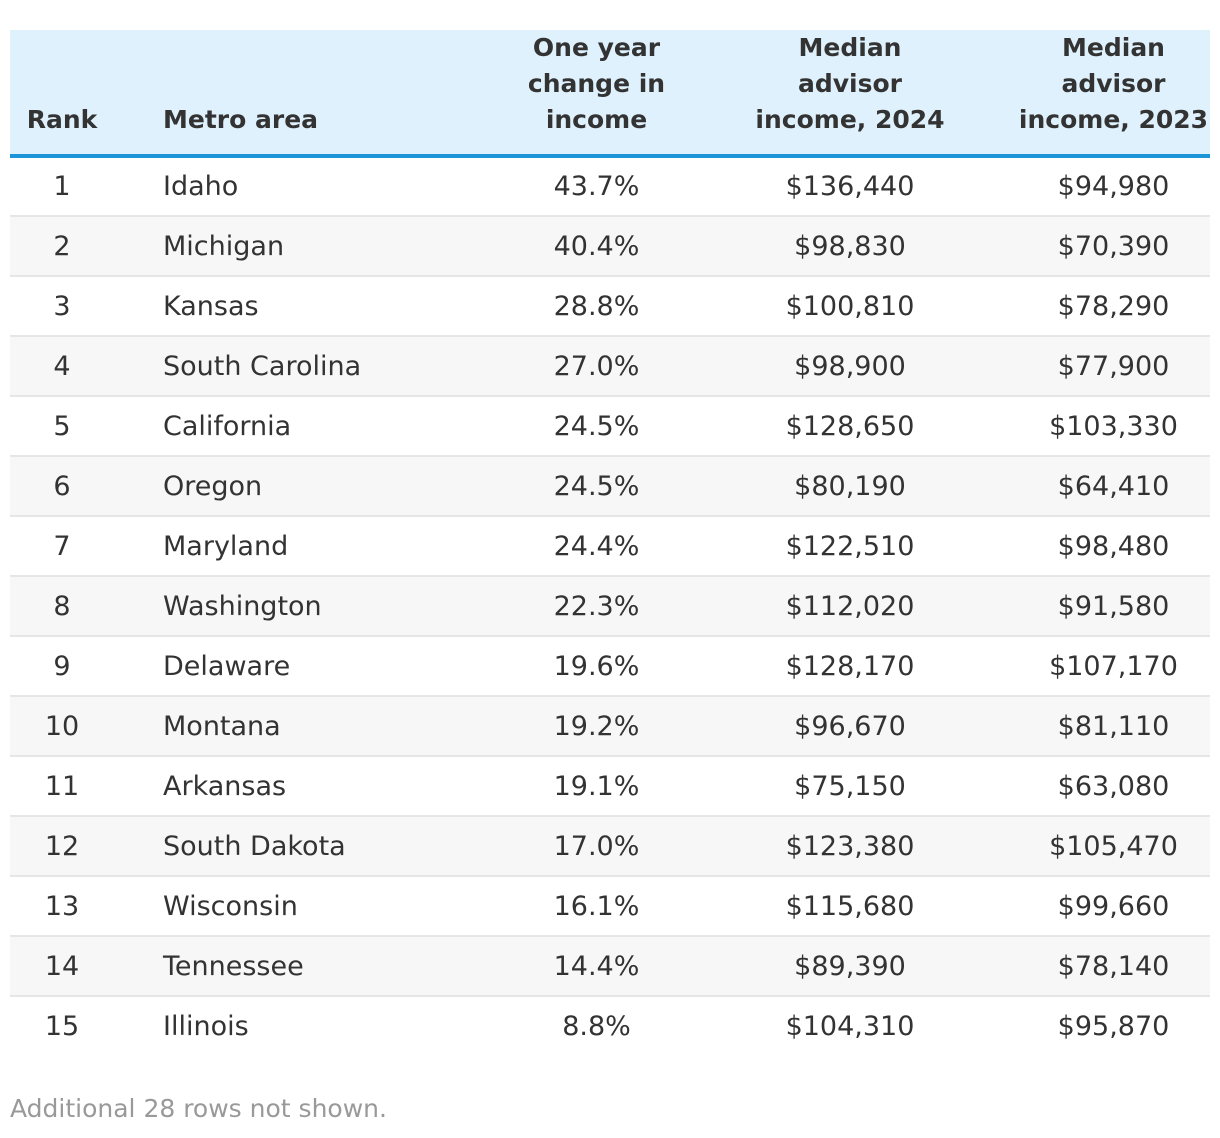  I want to click on table-row: 12 South Dakota 17.0% $123,380 $105,470, so click(610, 846).